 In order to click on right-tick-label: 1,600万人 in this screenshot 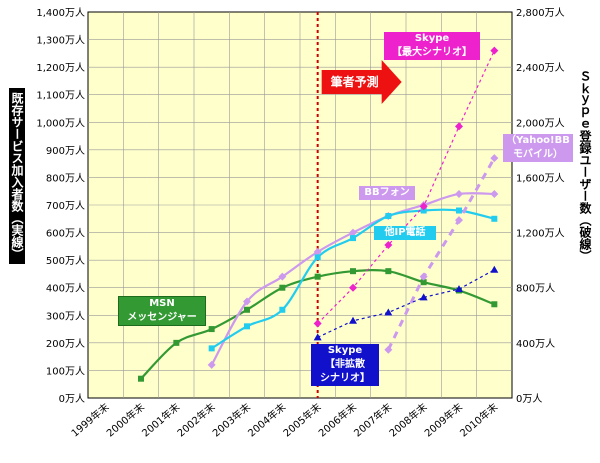, I will do `click(540, 178)`.